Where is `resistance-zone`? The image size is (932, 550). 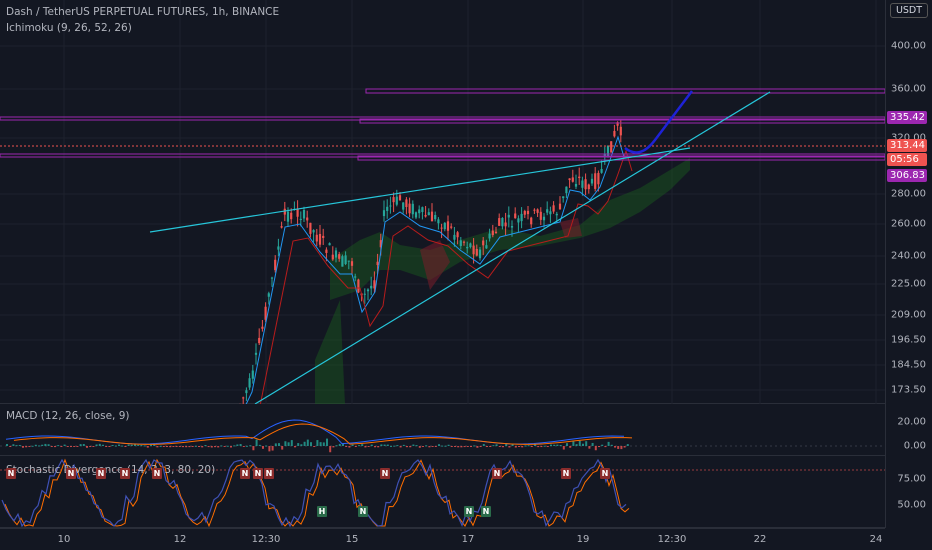 resistance-zone is located at coordinates (622, 121).